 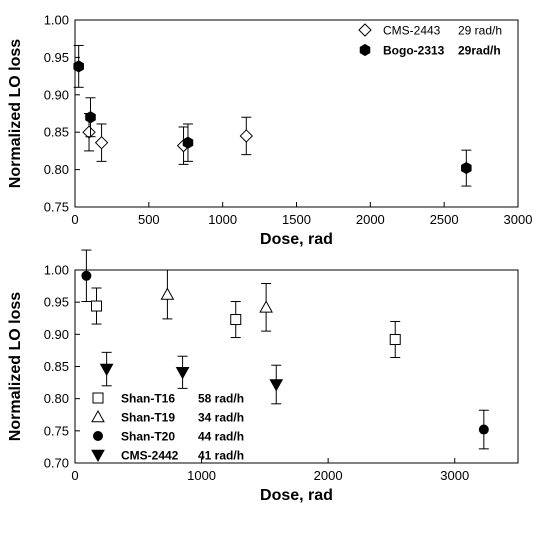 I want to click on legend-label: Shan-T20, so click(x=148, y=437).